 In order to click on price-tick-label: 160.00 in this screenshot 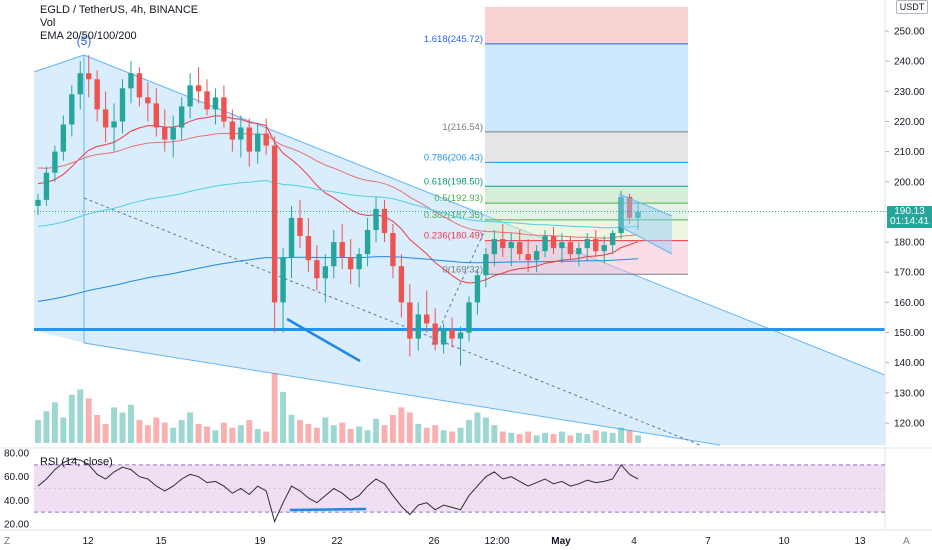, I will do `click(909, 303)`.